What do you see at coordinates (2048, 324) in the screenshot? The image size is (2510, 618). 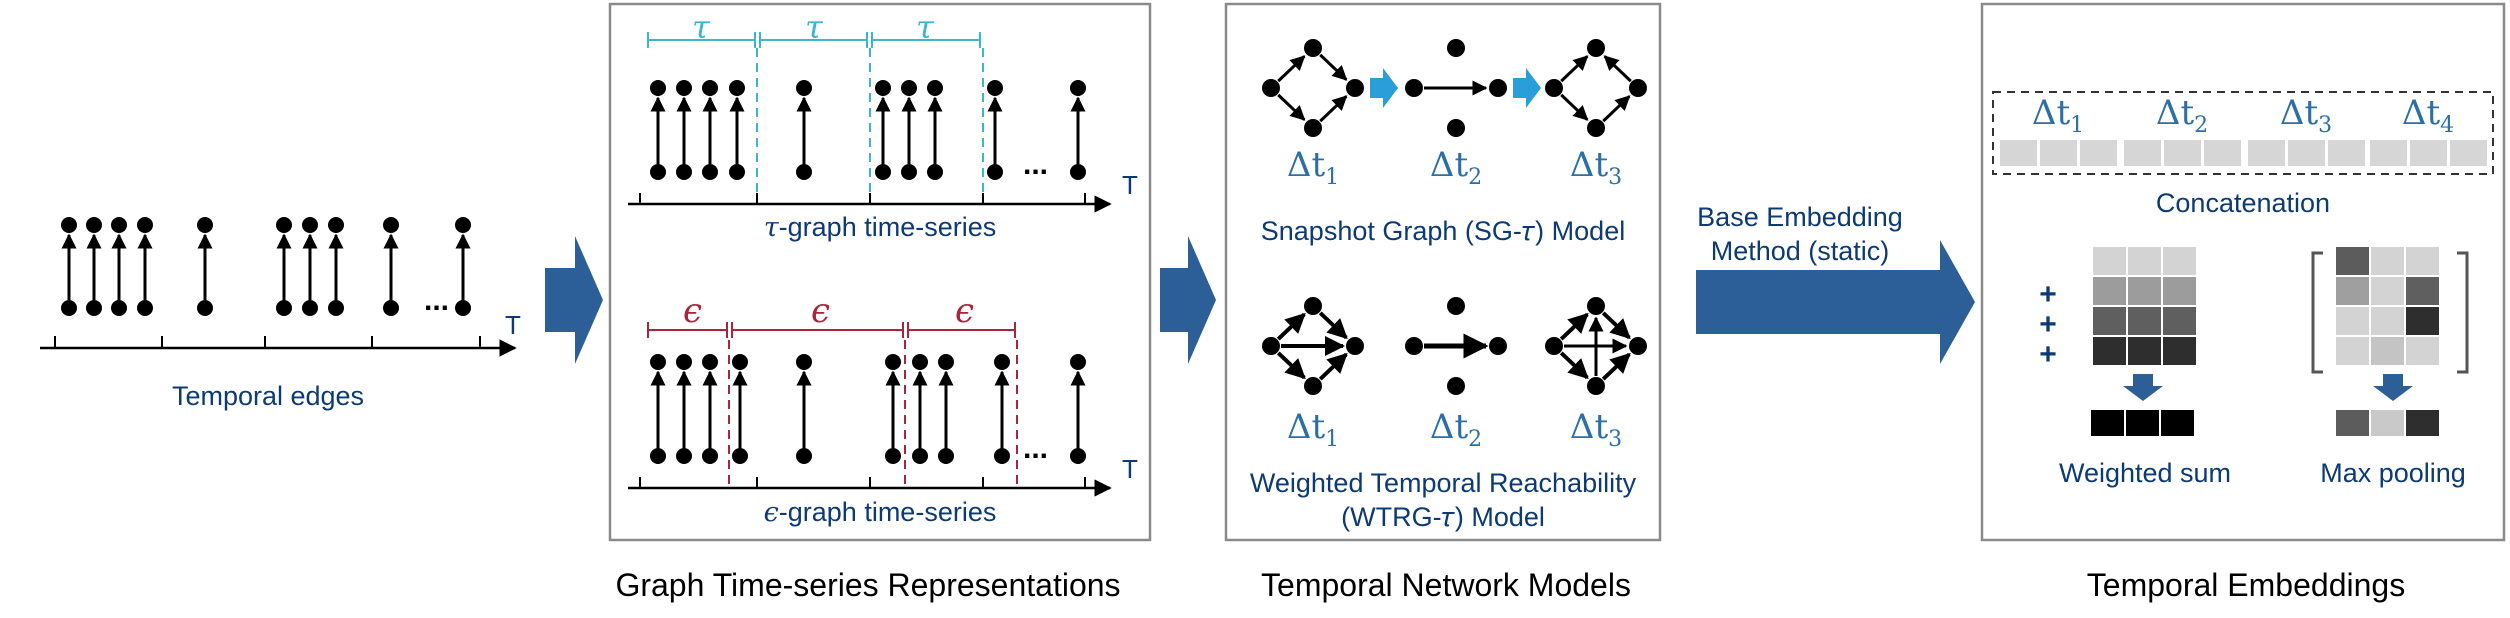 I see `plus-sign-2: +` at bounding box center [2048, 324].